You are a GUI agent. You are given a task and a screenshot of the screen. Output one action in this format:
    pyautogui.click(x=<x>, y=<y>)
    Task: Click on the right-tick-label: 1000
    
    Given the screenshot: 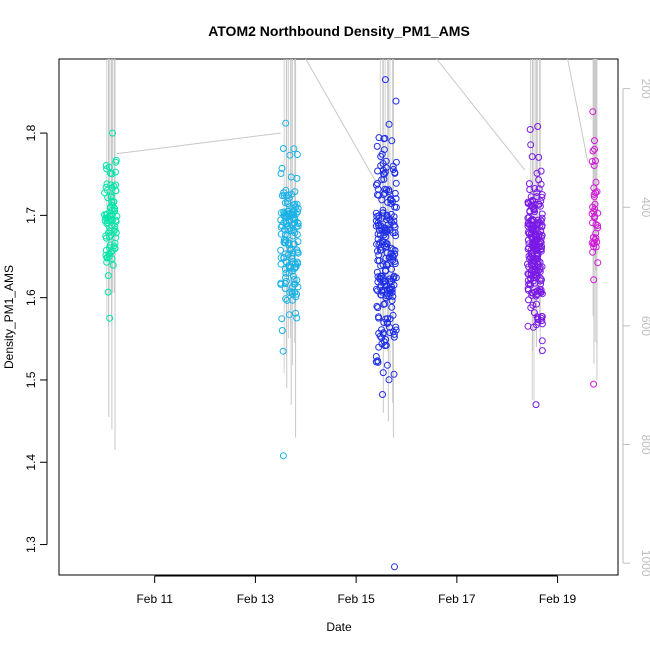 What is the action you would take?
    pyautogui.click(x=644, y=563)
    